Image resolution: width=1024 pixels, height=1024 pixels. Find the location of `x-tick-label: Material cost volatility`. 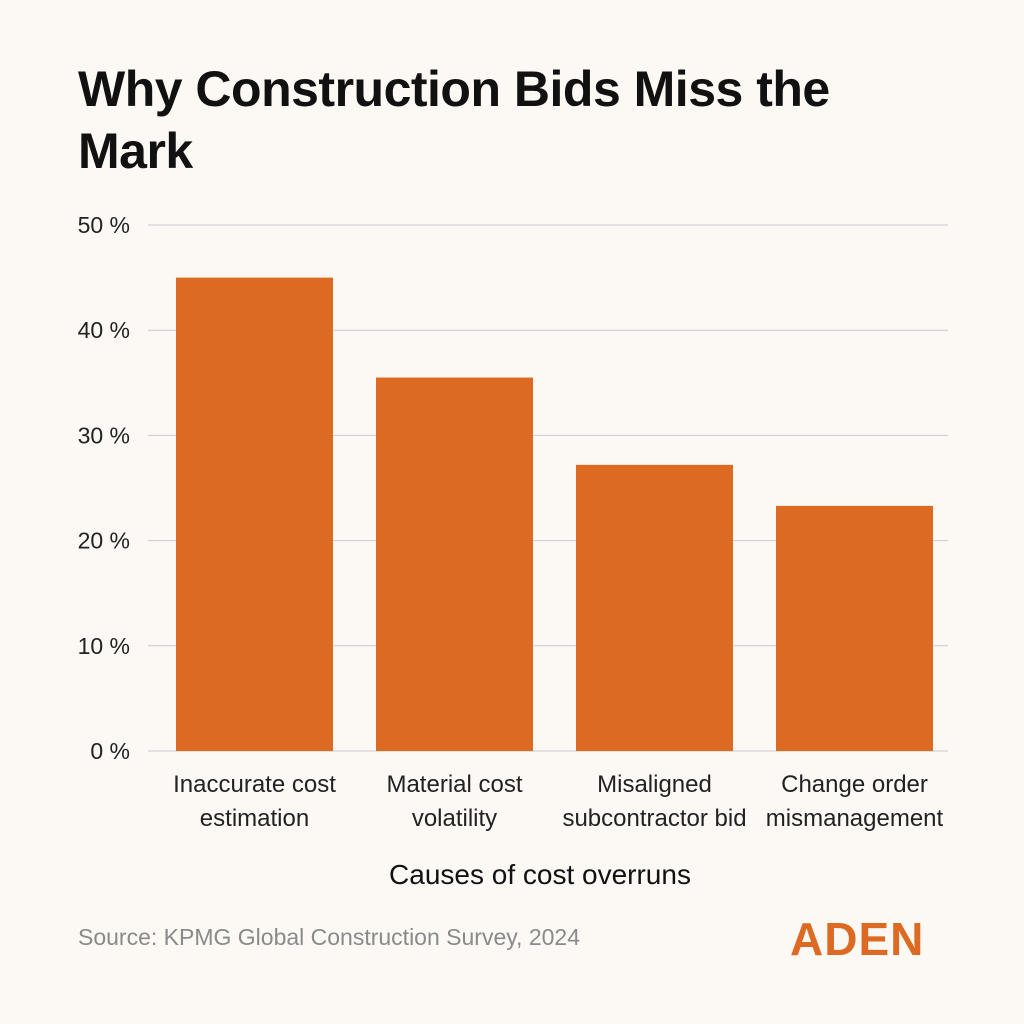

x-tick-label: Material cost volatility is located at coordinates (454, 801).